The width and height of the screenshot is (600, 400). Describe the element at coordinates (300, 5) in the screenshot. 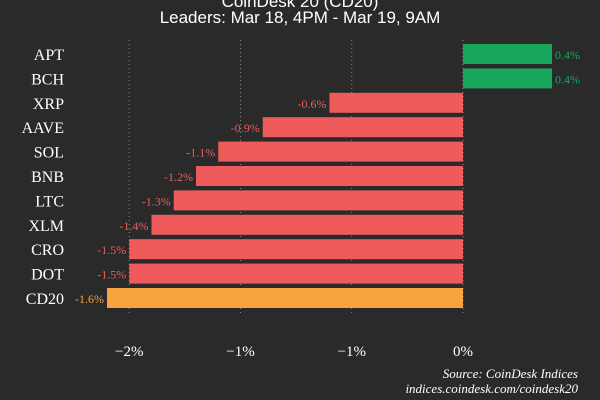

I see `chart-title: CoinDesk 20 (CD20)` at that location.